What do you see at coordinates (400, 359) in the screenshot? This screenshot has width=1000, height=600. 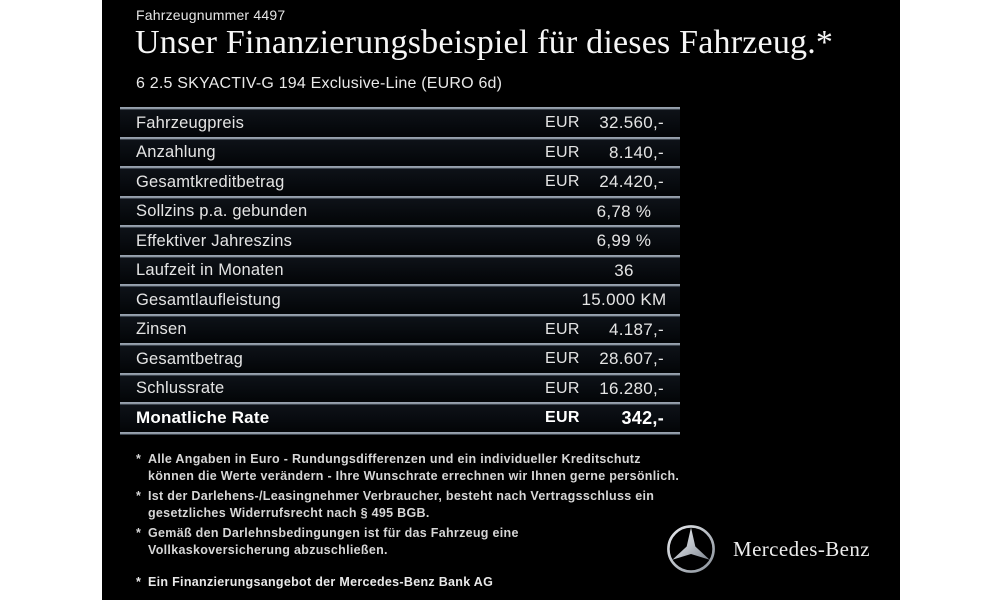 I see `table-row: Gesamtbetrag EUR 28.607,-` at bounding box center [400, 359].